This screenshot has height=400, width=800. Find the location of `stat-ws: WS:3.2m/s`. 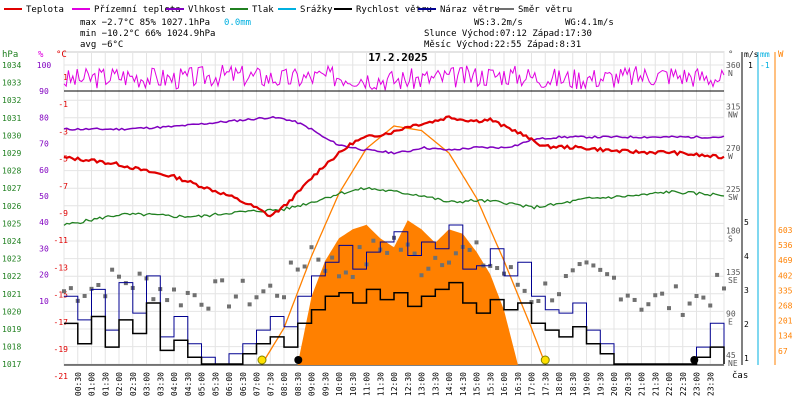

stat-ws: WS:3.2m/s is located at coordinates (498, 23).